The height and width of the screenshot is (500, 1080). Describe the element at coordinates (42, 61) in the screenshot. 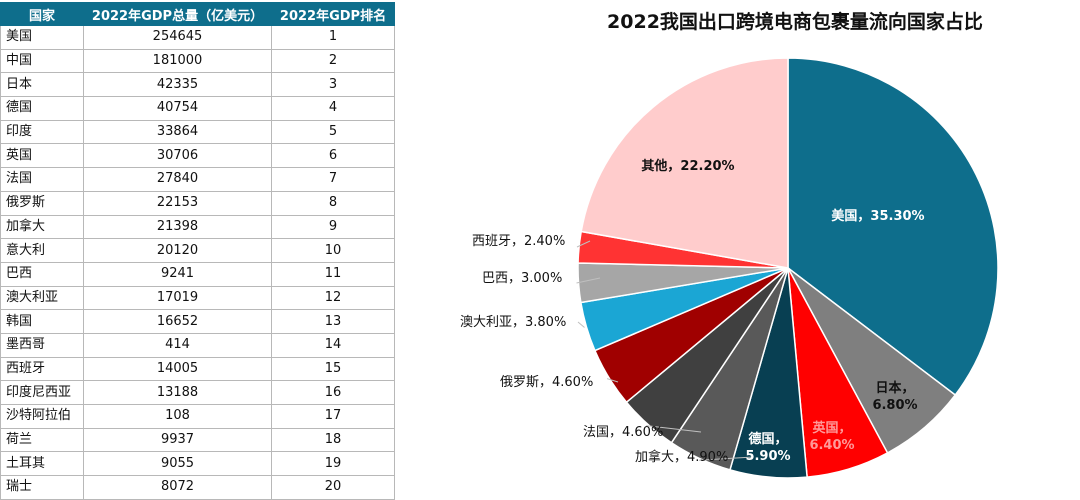

I see `cell-country: 中国` at that location.